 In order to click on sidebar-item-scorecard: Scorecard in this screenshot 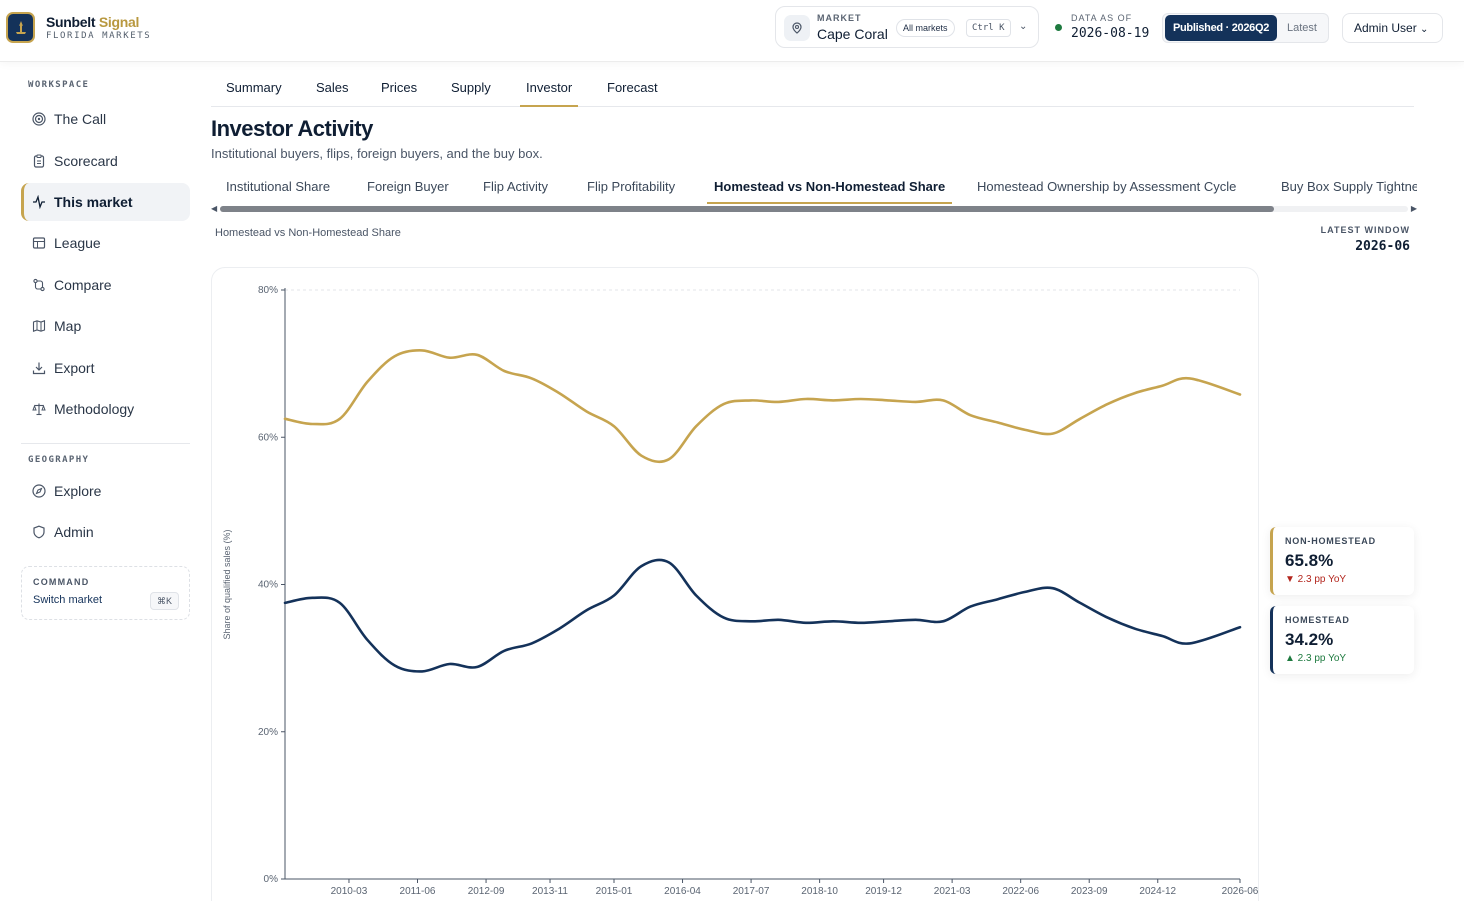, I will do `click(105, 161)`.